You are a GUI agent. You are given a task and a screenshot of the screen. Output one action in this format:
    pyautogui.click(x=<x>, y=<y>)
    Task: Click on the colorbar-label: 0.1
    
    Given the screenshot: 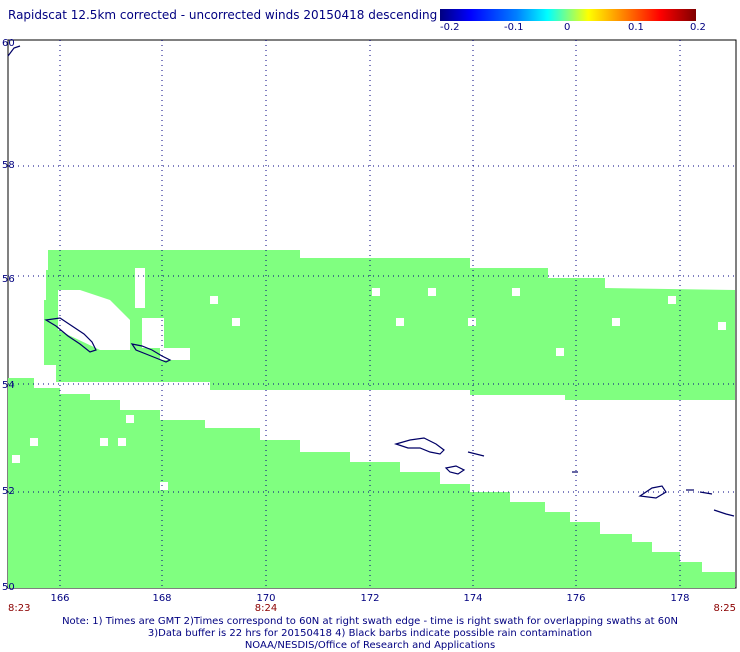 What is the action you would take?
    pyautogui.click(x=636, y=27)
    